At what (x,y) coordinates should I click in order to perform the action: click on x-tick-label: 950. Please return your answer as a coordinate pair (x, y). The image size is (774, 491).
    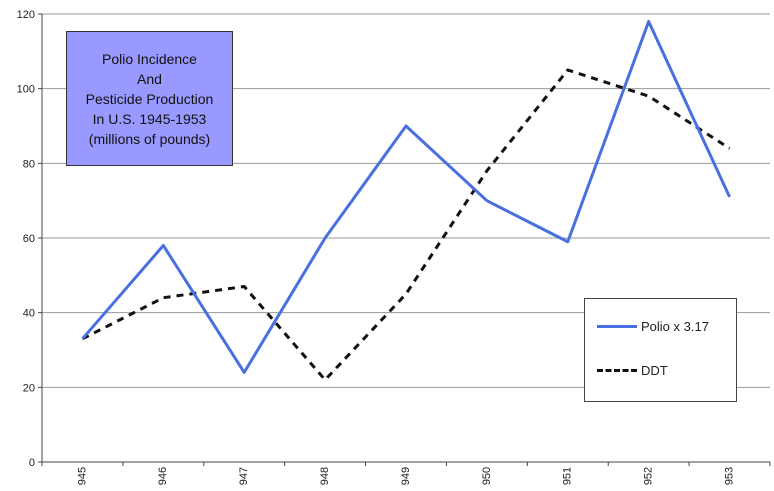
    Looking at the image, I should click on (487, 476).